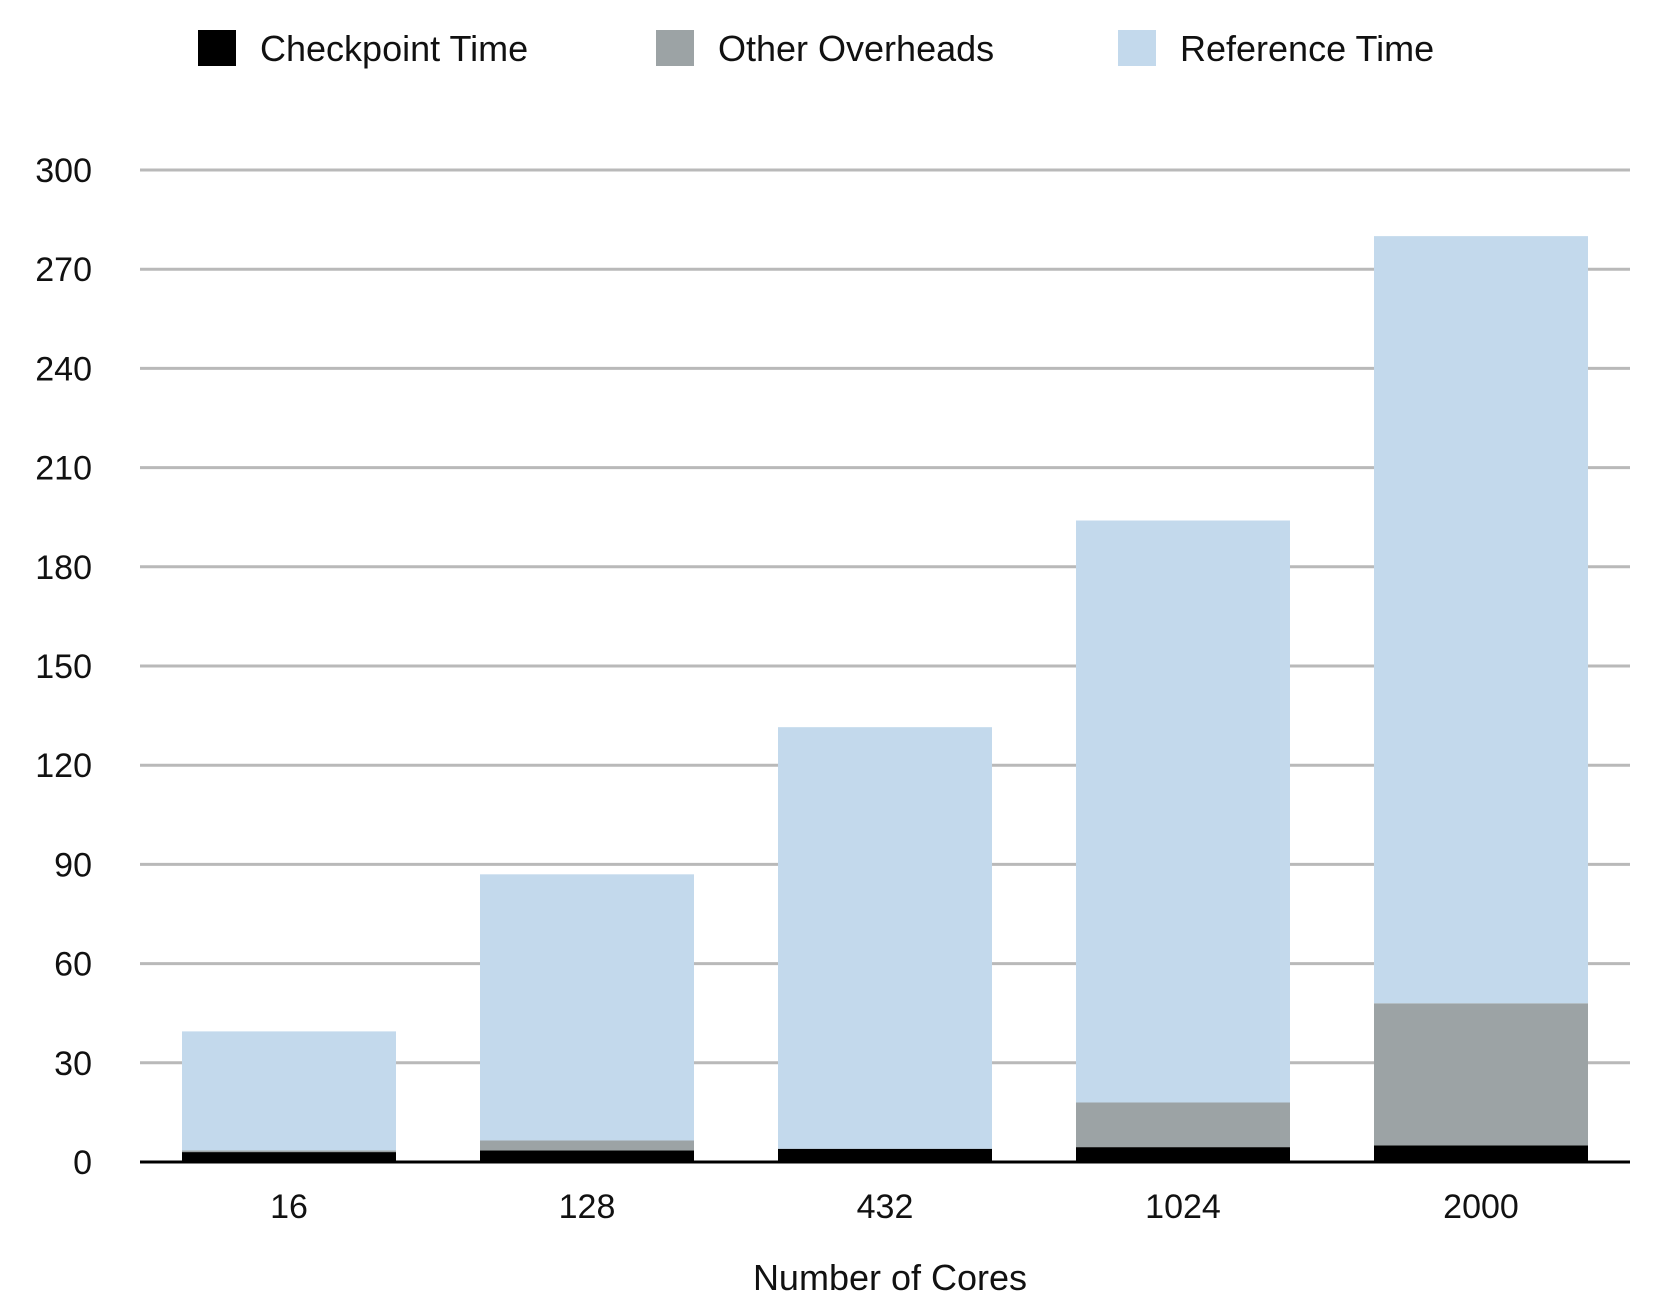 The width and height of the screenshot is (1656, 1300). I want to click on y-tick-label: 180, so click(63, 568).